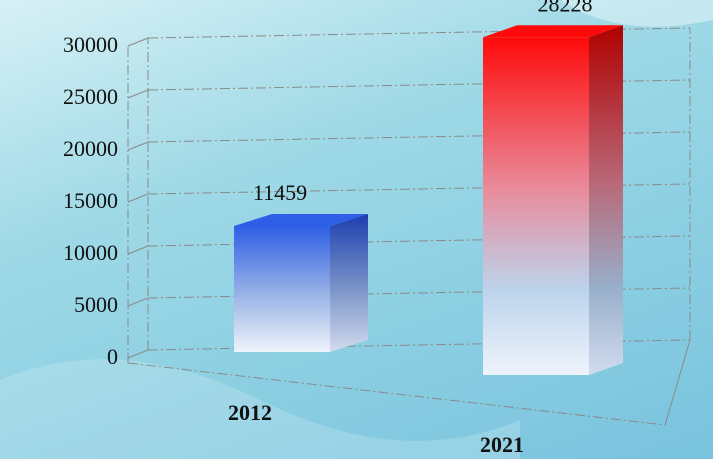 The image size is (713, 459). Describe the element at coordinates (90, 96) in the screenshot. I see `y-tick-label: 25000` at that location.